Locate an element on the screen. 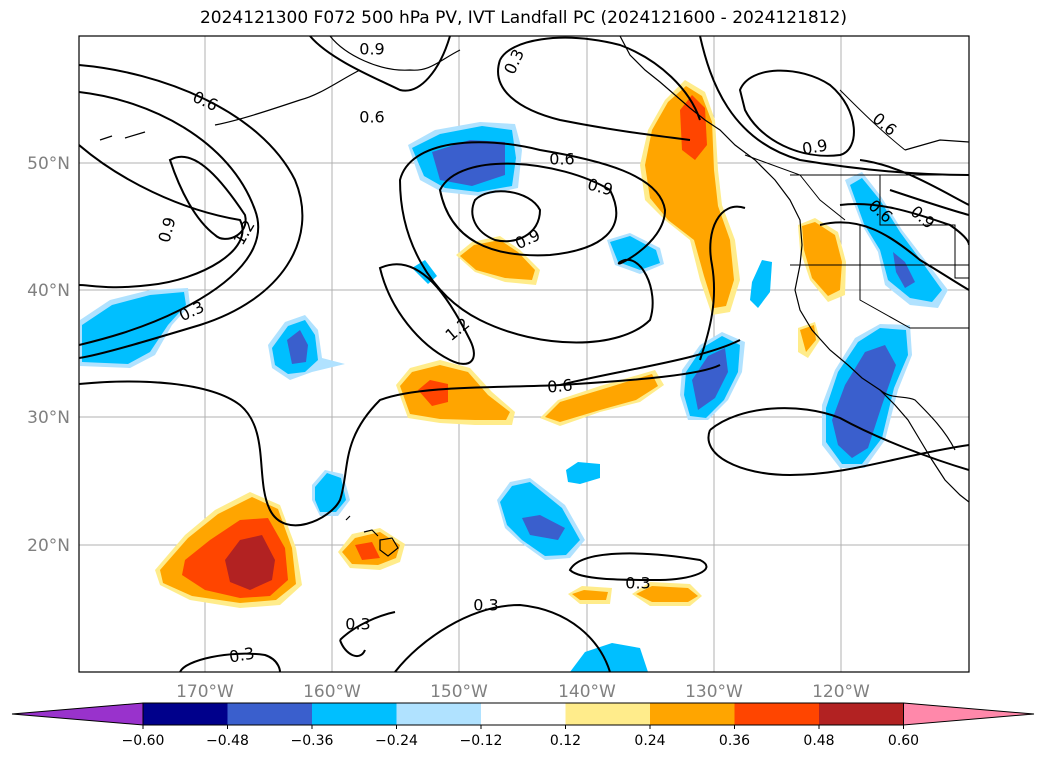 Image resolution: width=1047 pixels, height=765 pixels. colorbar-tick-label: 0.48 is located at coordinates (818, 741).